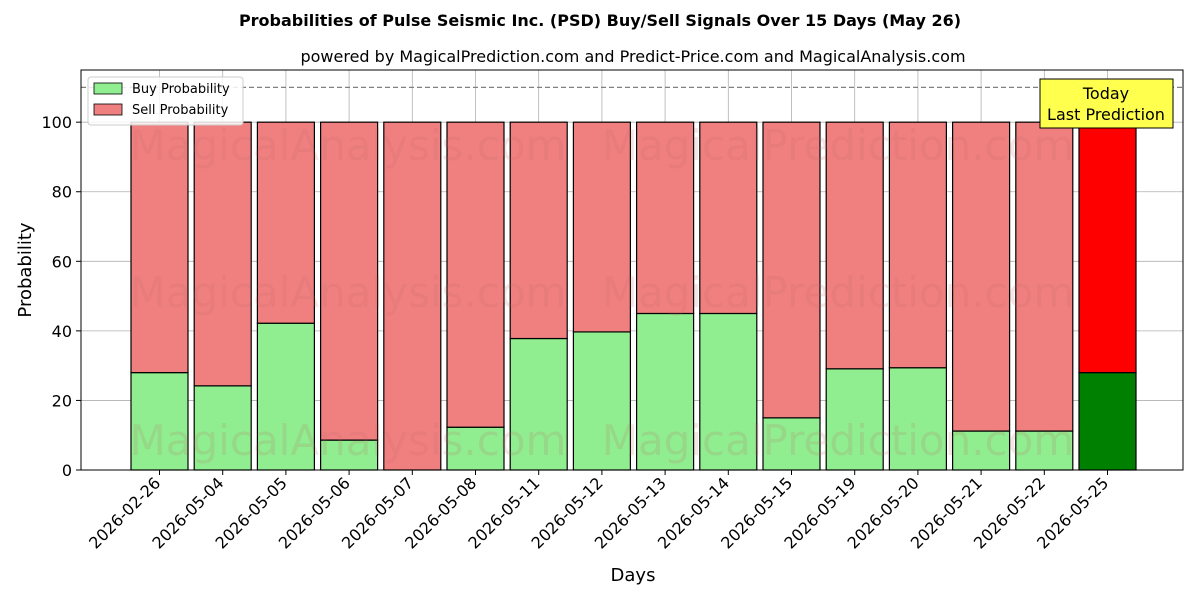 This screenshot has width=1200, height=600. I want to click on today-annotation: Today Last Prediction, so click(1106, 103).